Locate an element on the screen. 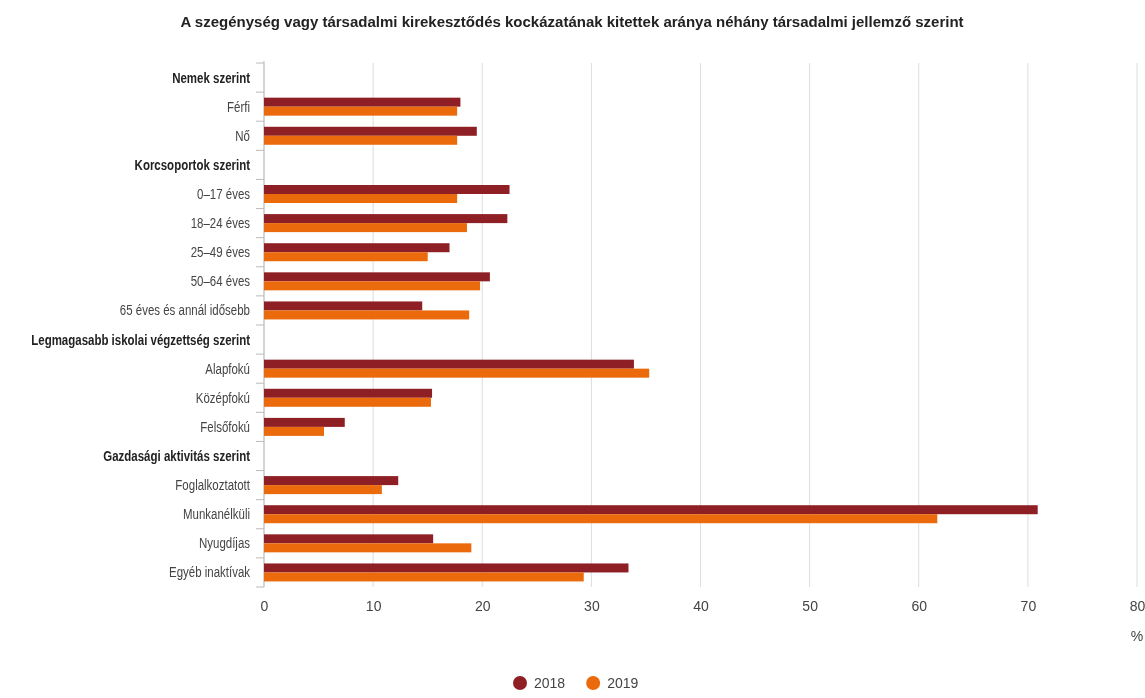  y-tick-label: 65 éves és annál idősebb is located at coordinates (184, 310).